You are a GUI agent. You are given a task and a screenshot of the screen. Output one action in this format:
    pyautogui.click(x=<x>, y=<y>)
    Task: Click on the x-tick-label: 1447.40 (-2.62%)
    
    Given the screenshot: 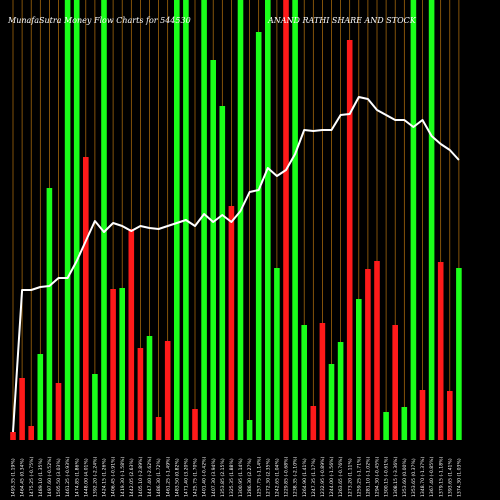 What is the action you would take?
    pyautogui.click(x=150, y=477)
    